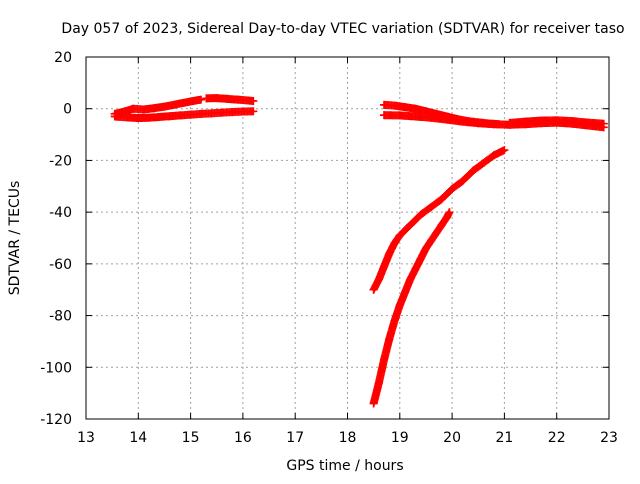  Describe the element at coordinates (504, 438) in the screenshot. I see `x-tick-label: 21` at that location.